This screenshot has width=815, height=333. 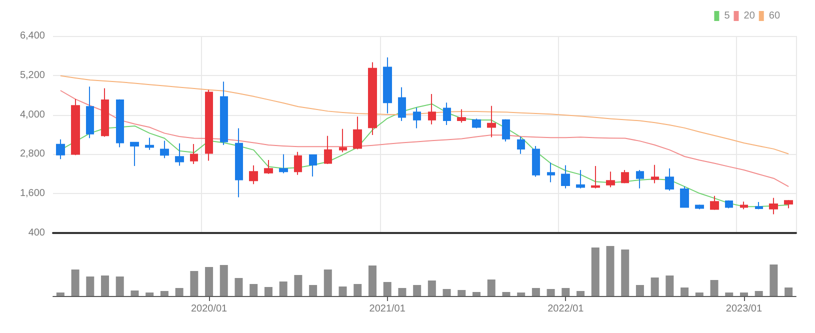 What do you see at coordinates (33, 75) in the screenshot?
I see `y-tick-label: 5,200` at bounding box center [33, 75].